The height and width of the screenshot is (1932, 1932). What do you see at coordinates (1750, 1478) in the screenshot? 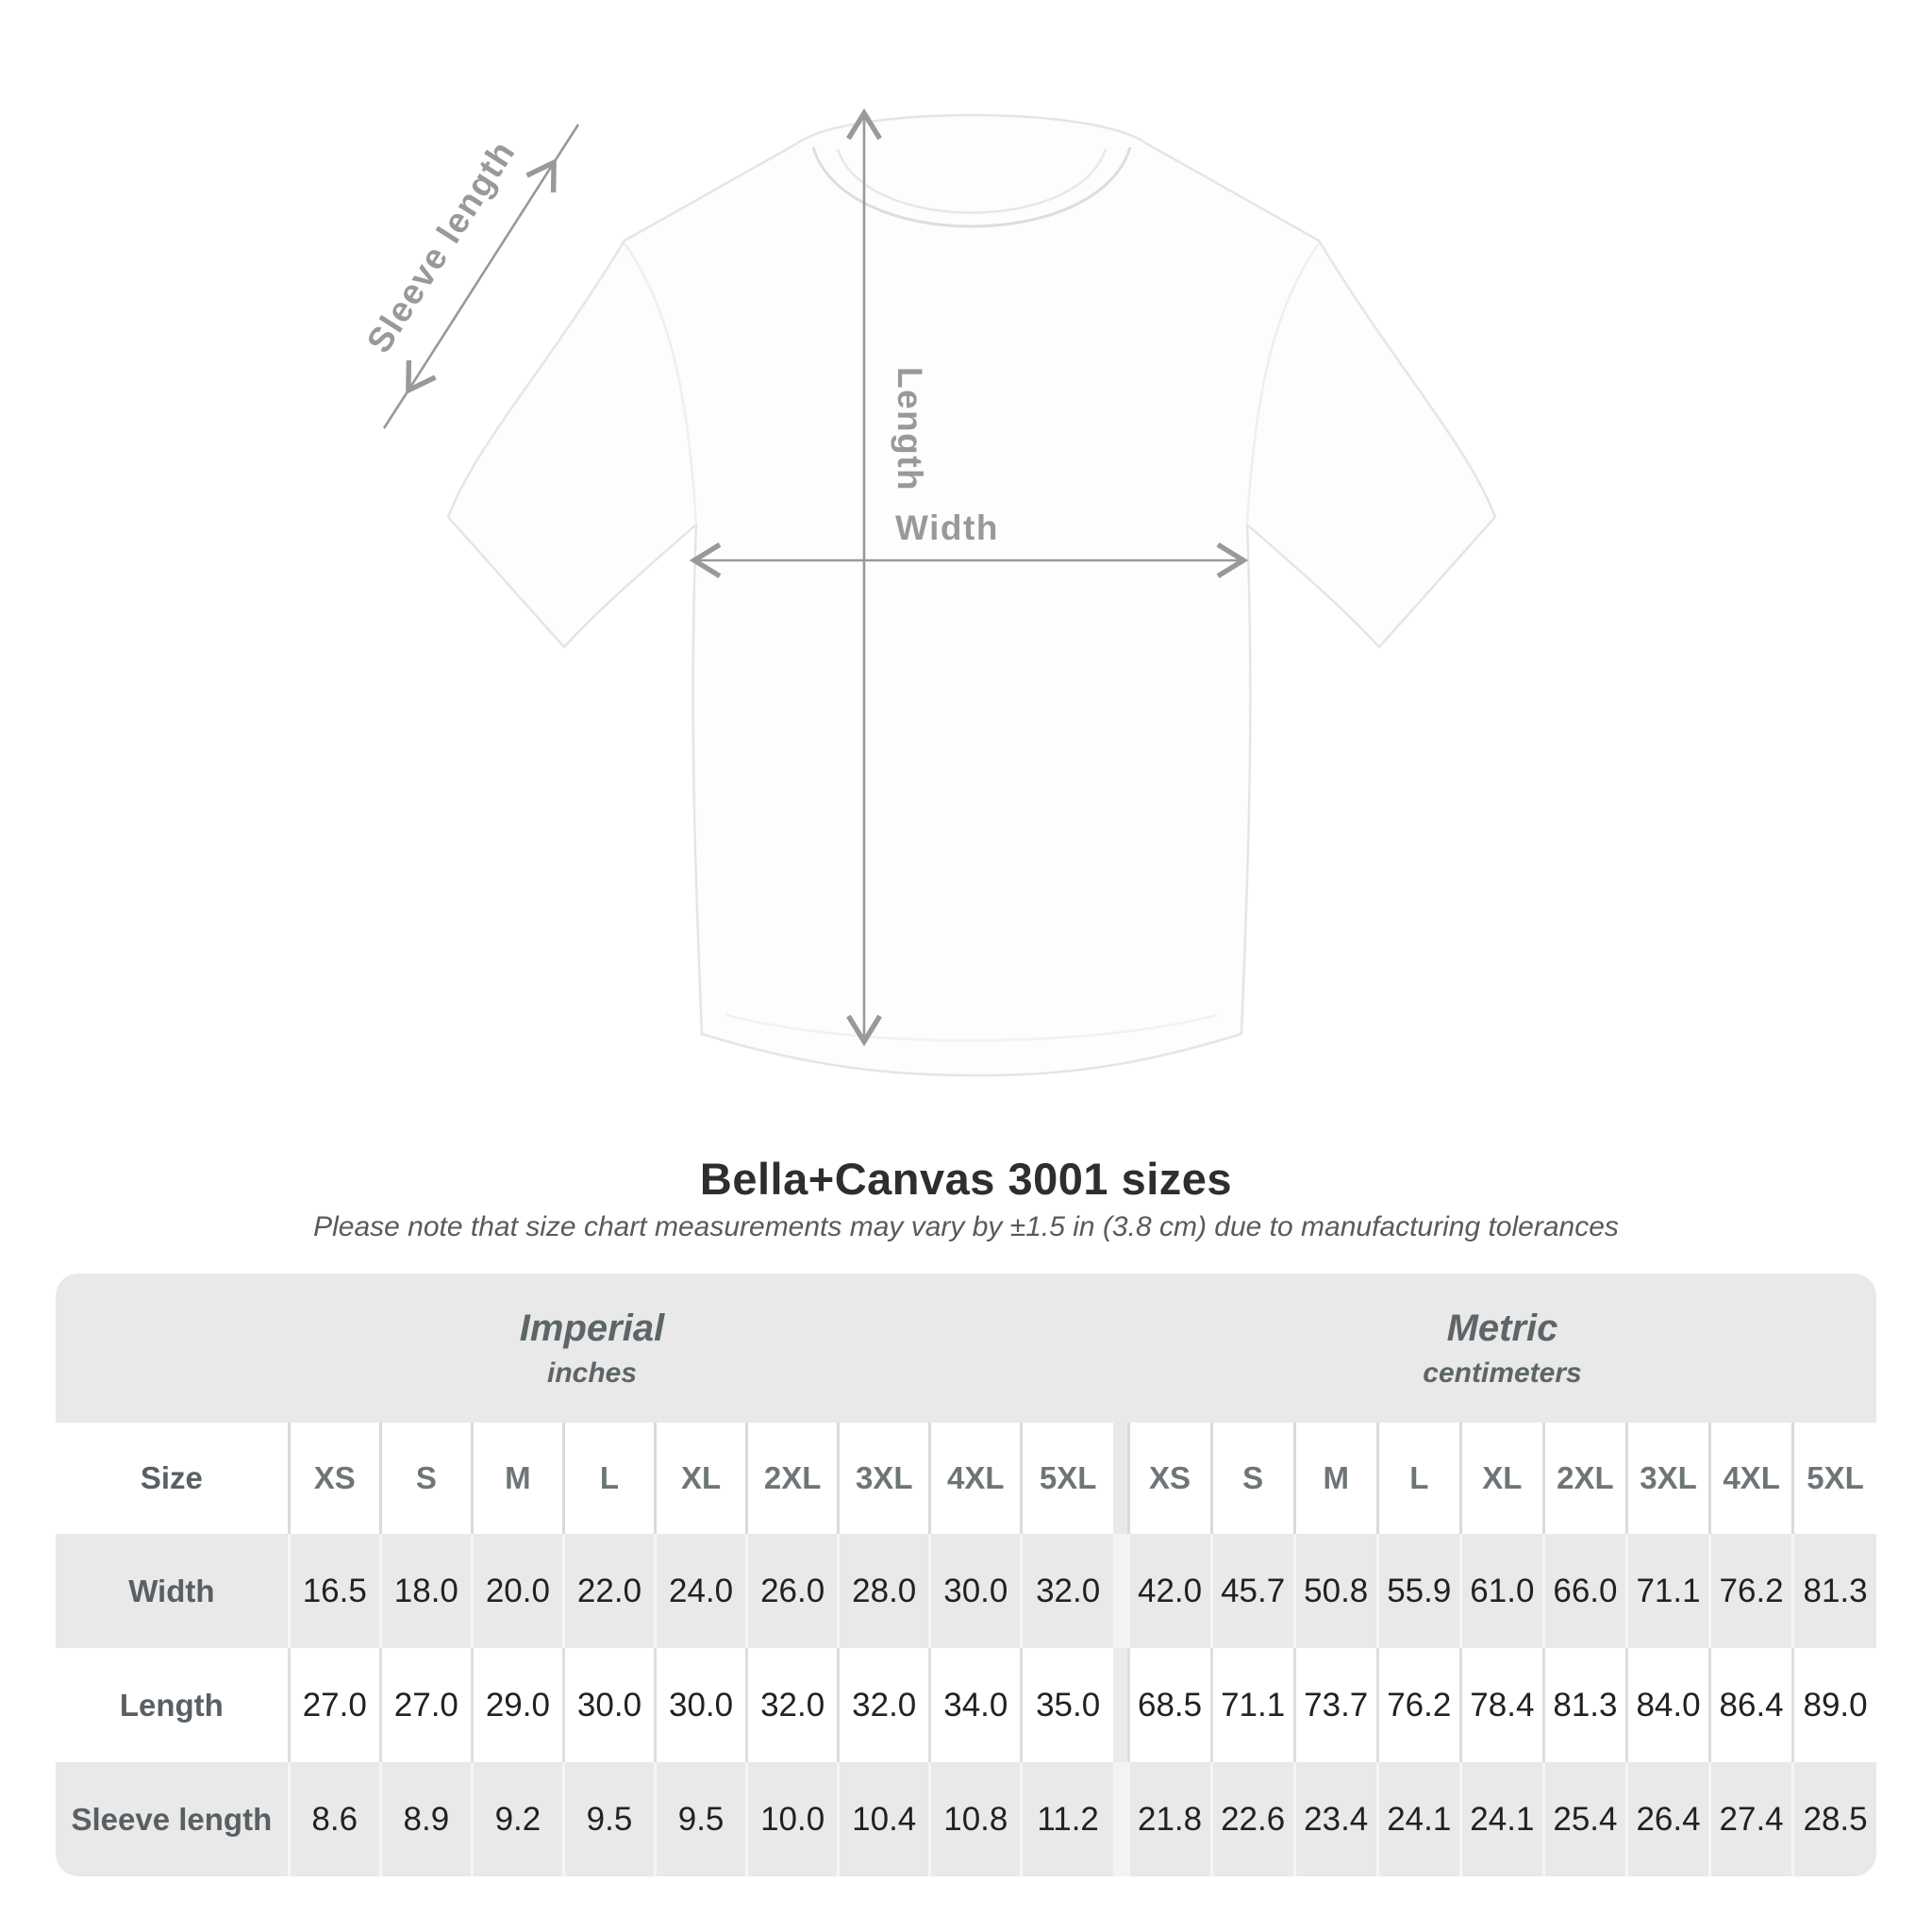
I see `size-header-metric-4xl: 4XL` at bounding box center [1750, 1478].